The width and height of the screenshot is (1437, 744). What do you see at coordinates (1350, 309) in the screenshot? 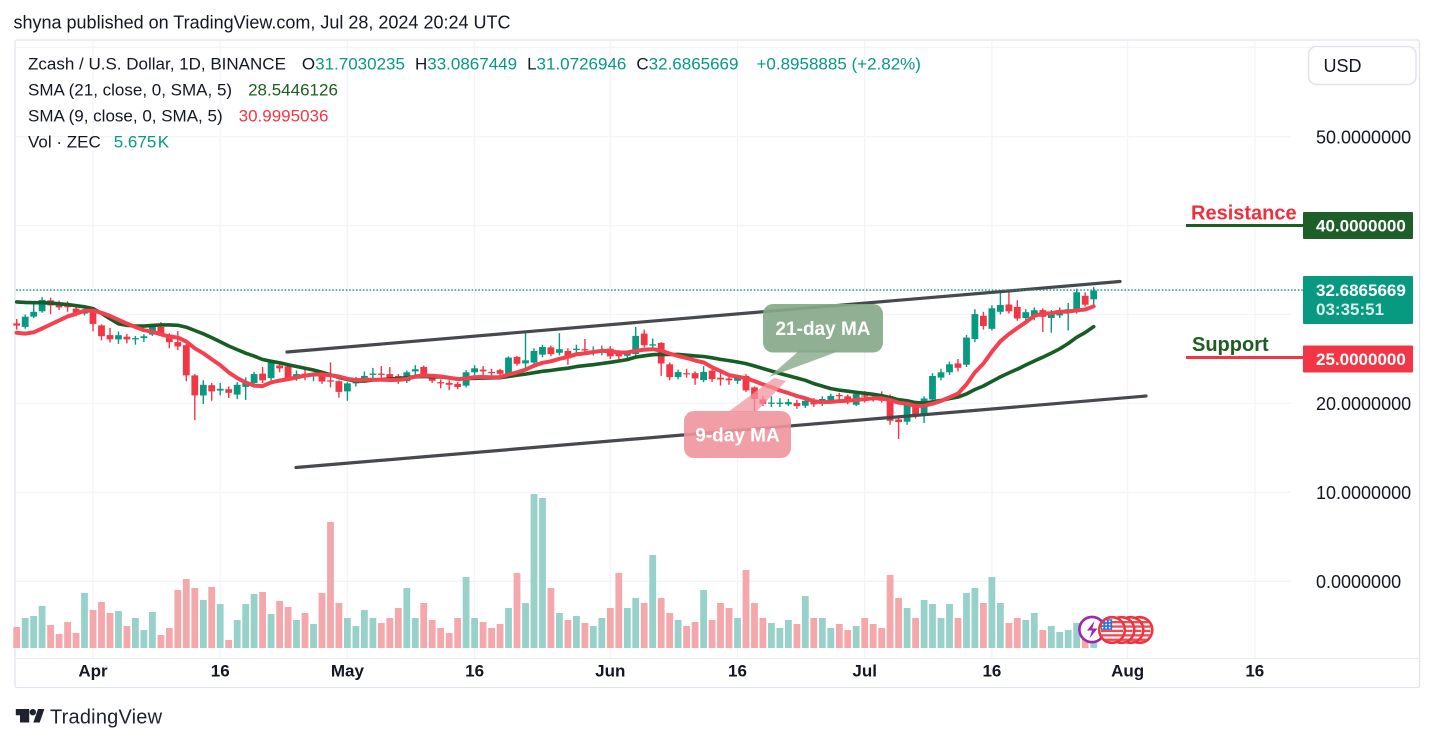
I see `svg-text: 03:35:51` at bounding box center [1350, 309].